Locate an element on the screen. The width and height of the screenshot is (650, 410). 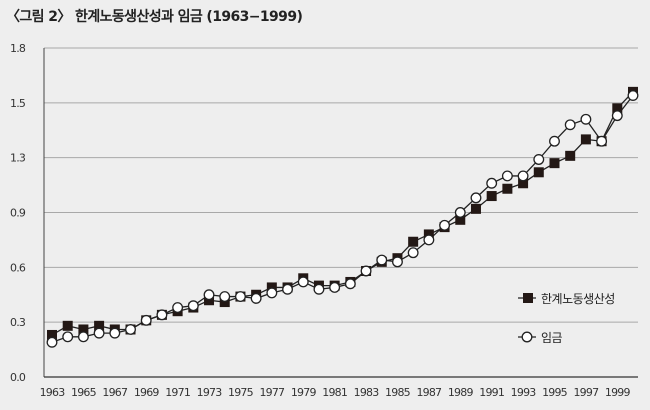
x-tick-label: 1973 is located at coordinates (210, 392).